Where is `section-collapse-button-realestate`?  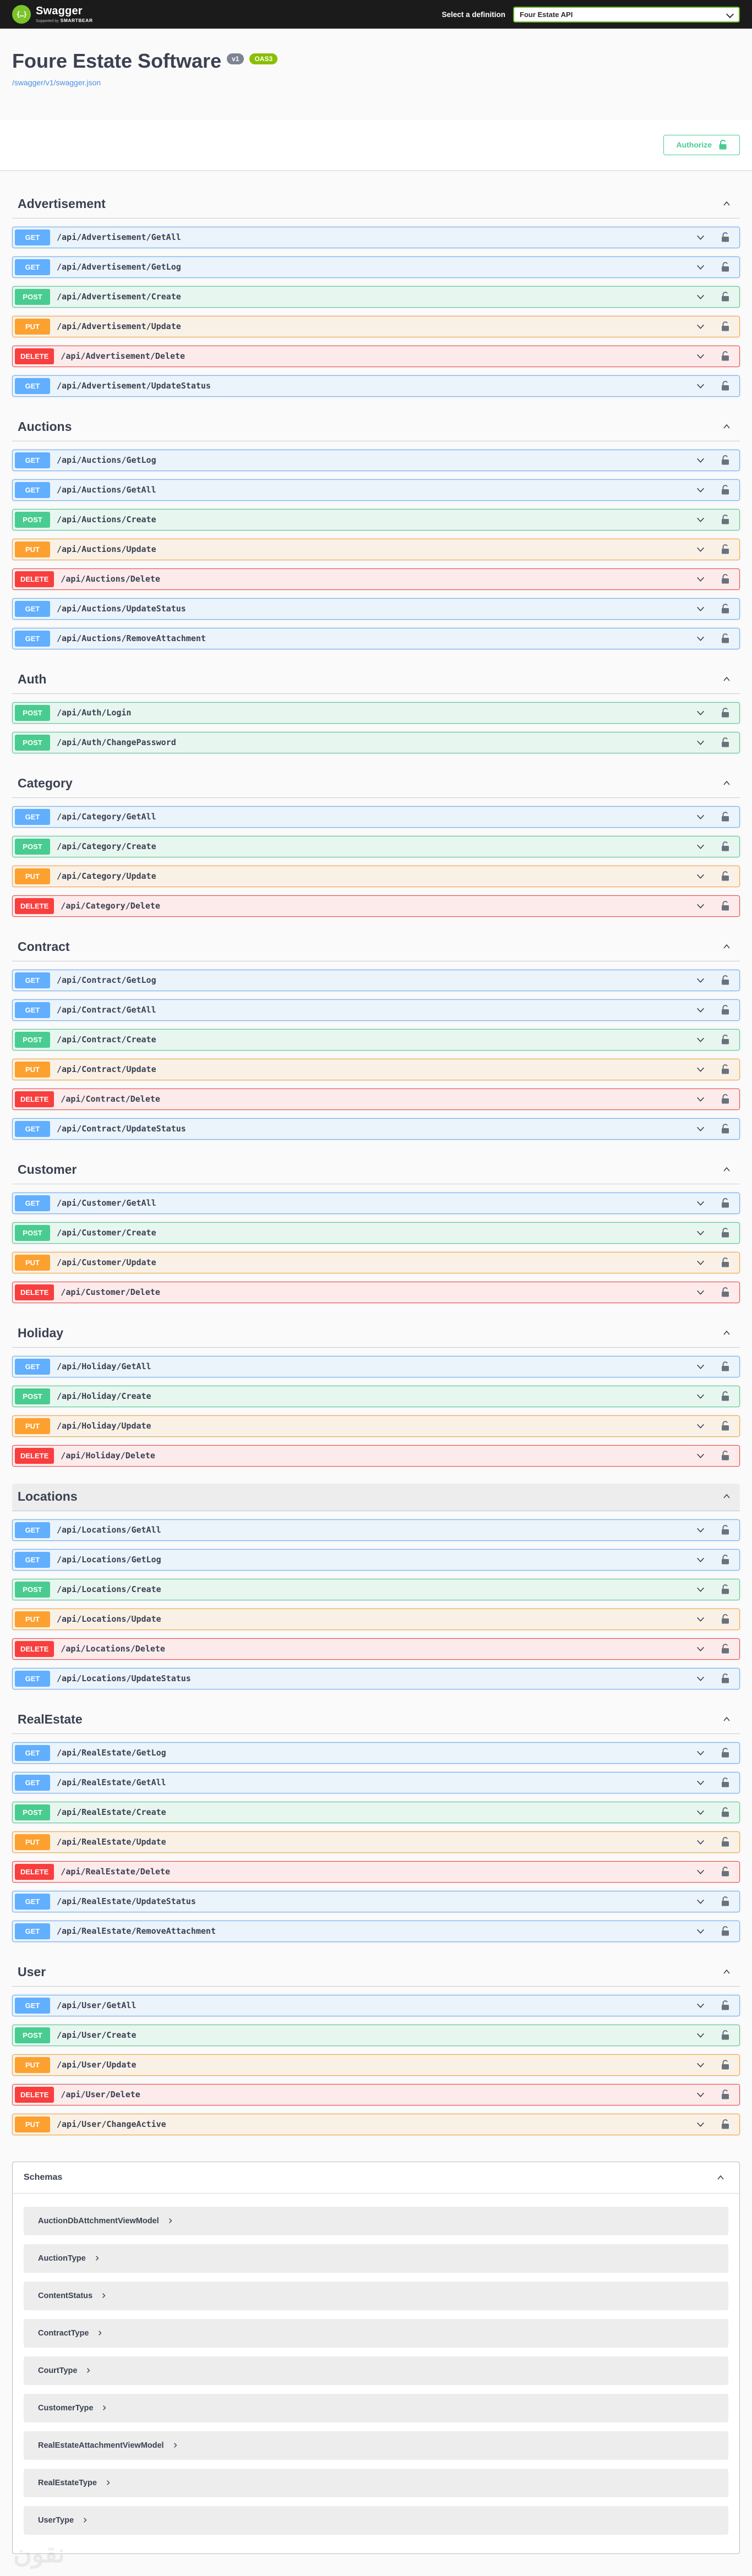 section-collapse-button-realestate is located at coordinates (726, 1719).